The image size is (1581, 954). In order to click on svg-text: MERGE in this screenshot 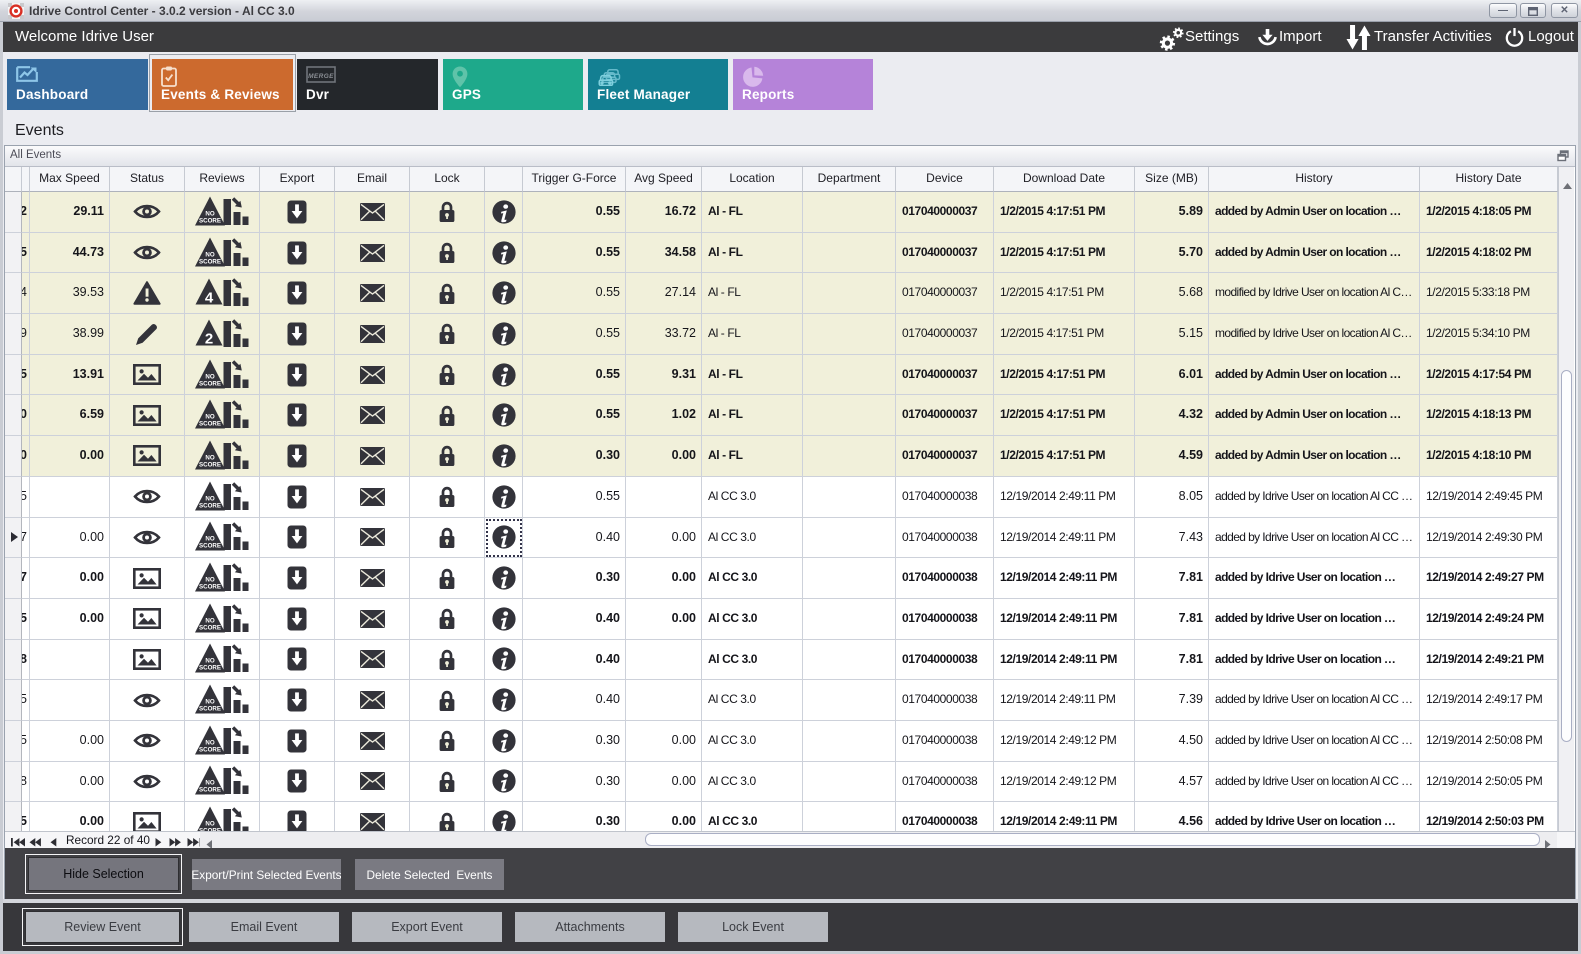, I will do `click(321, 76)`.